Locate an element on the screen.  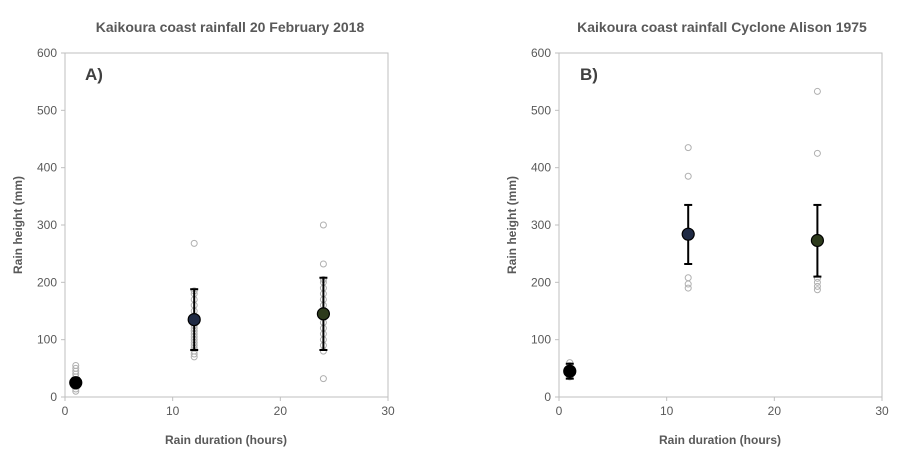
y-axis-label-a: Rain height (mm) is located at coordinates (18, 225).